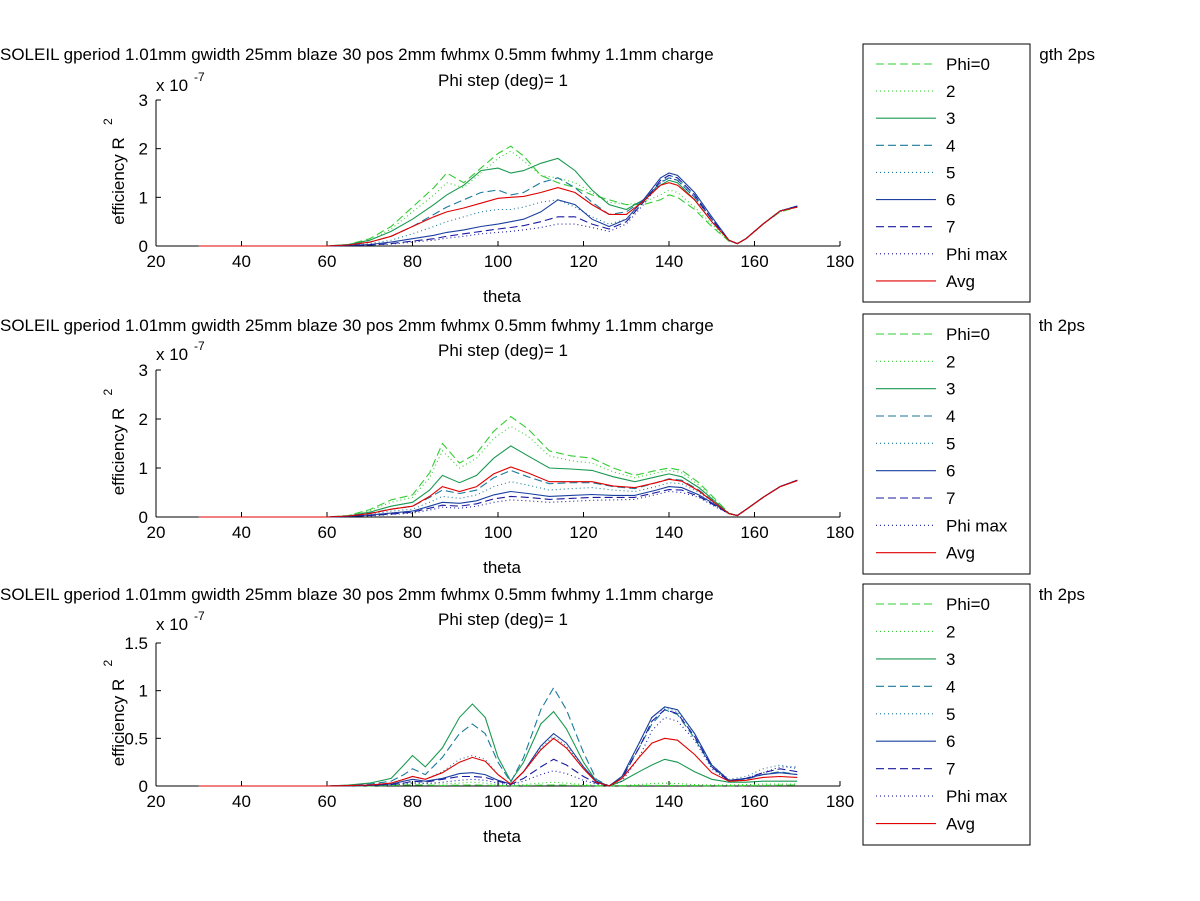 Image resolution: width=1200 pixels, height=901 pixels. I want to click on y-tick-label: 3, so click(143, 370).